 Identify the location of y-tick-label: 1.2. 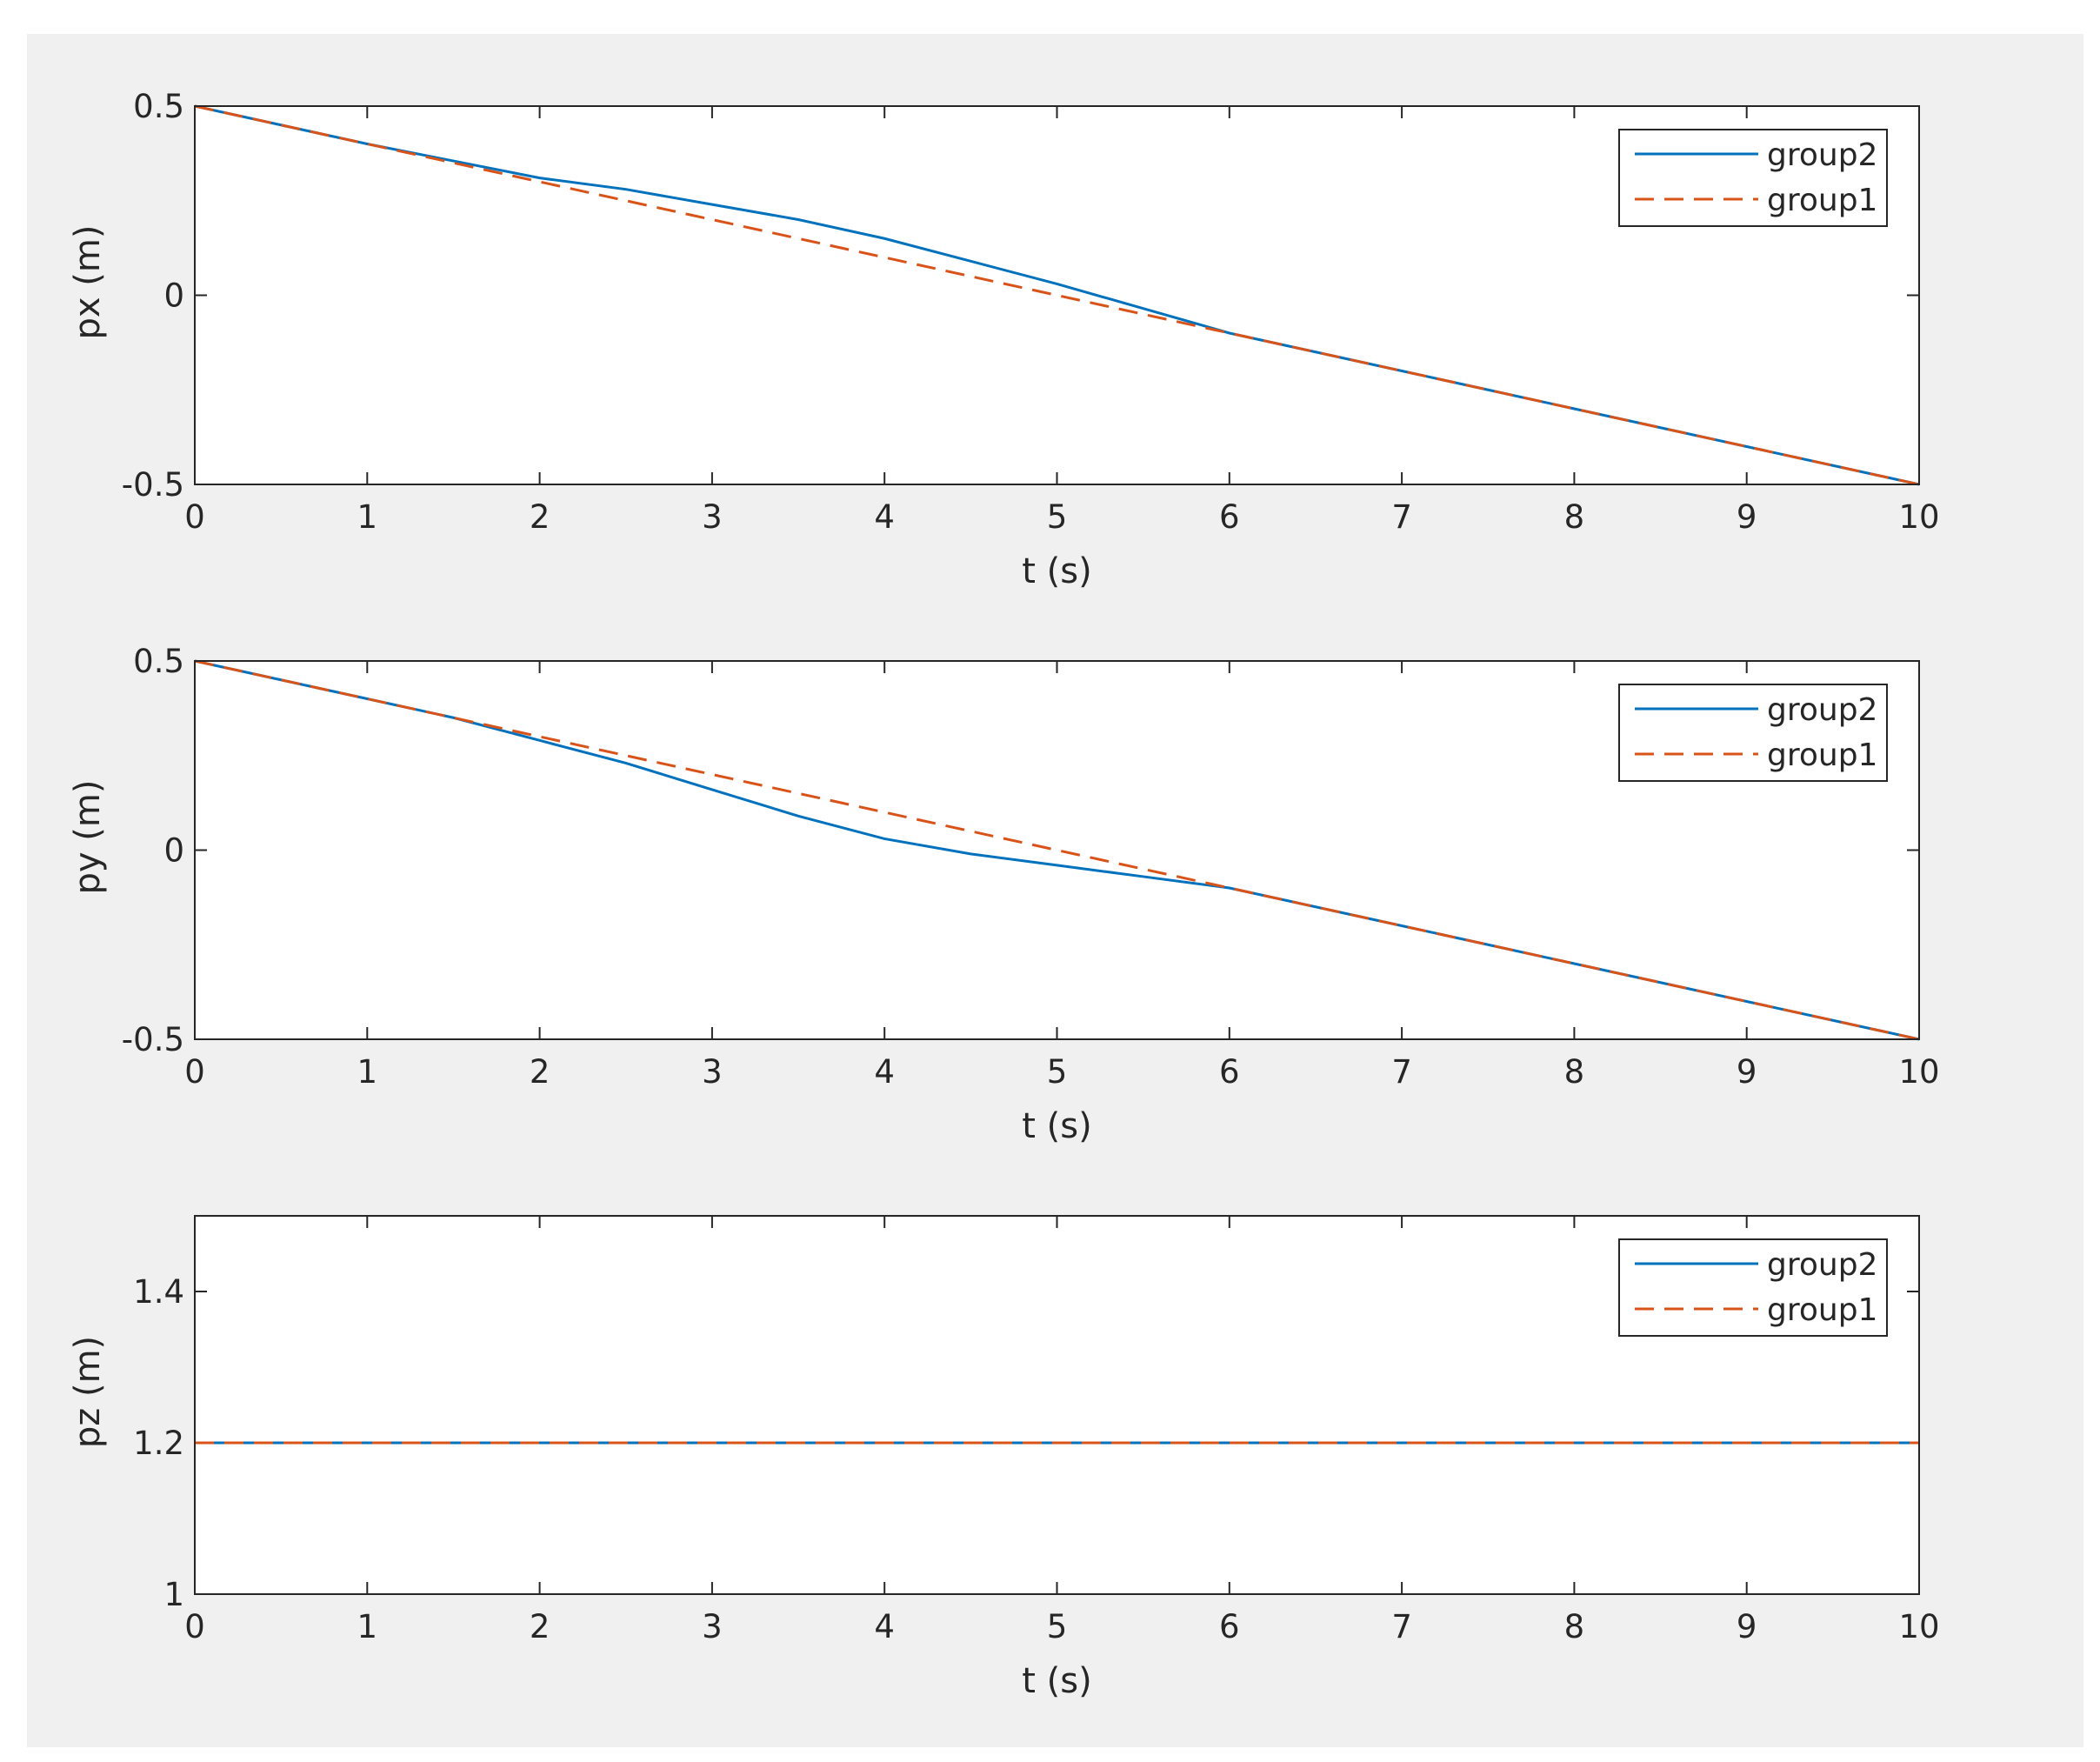
(158, 1444).